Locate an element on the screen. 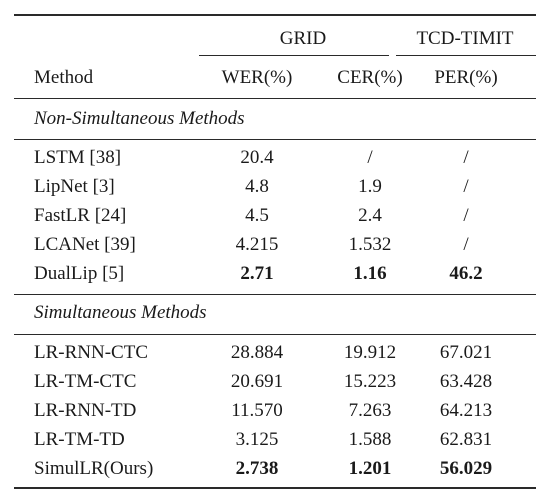 This screenshot has width=543, height=493. cer-cell: 1.16 is located at coordinates (370, 273).